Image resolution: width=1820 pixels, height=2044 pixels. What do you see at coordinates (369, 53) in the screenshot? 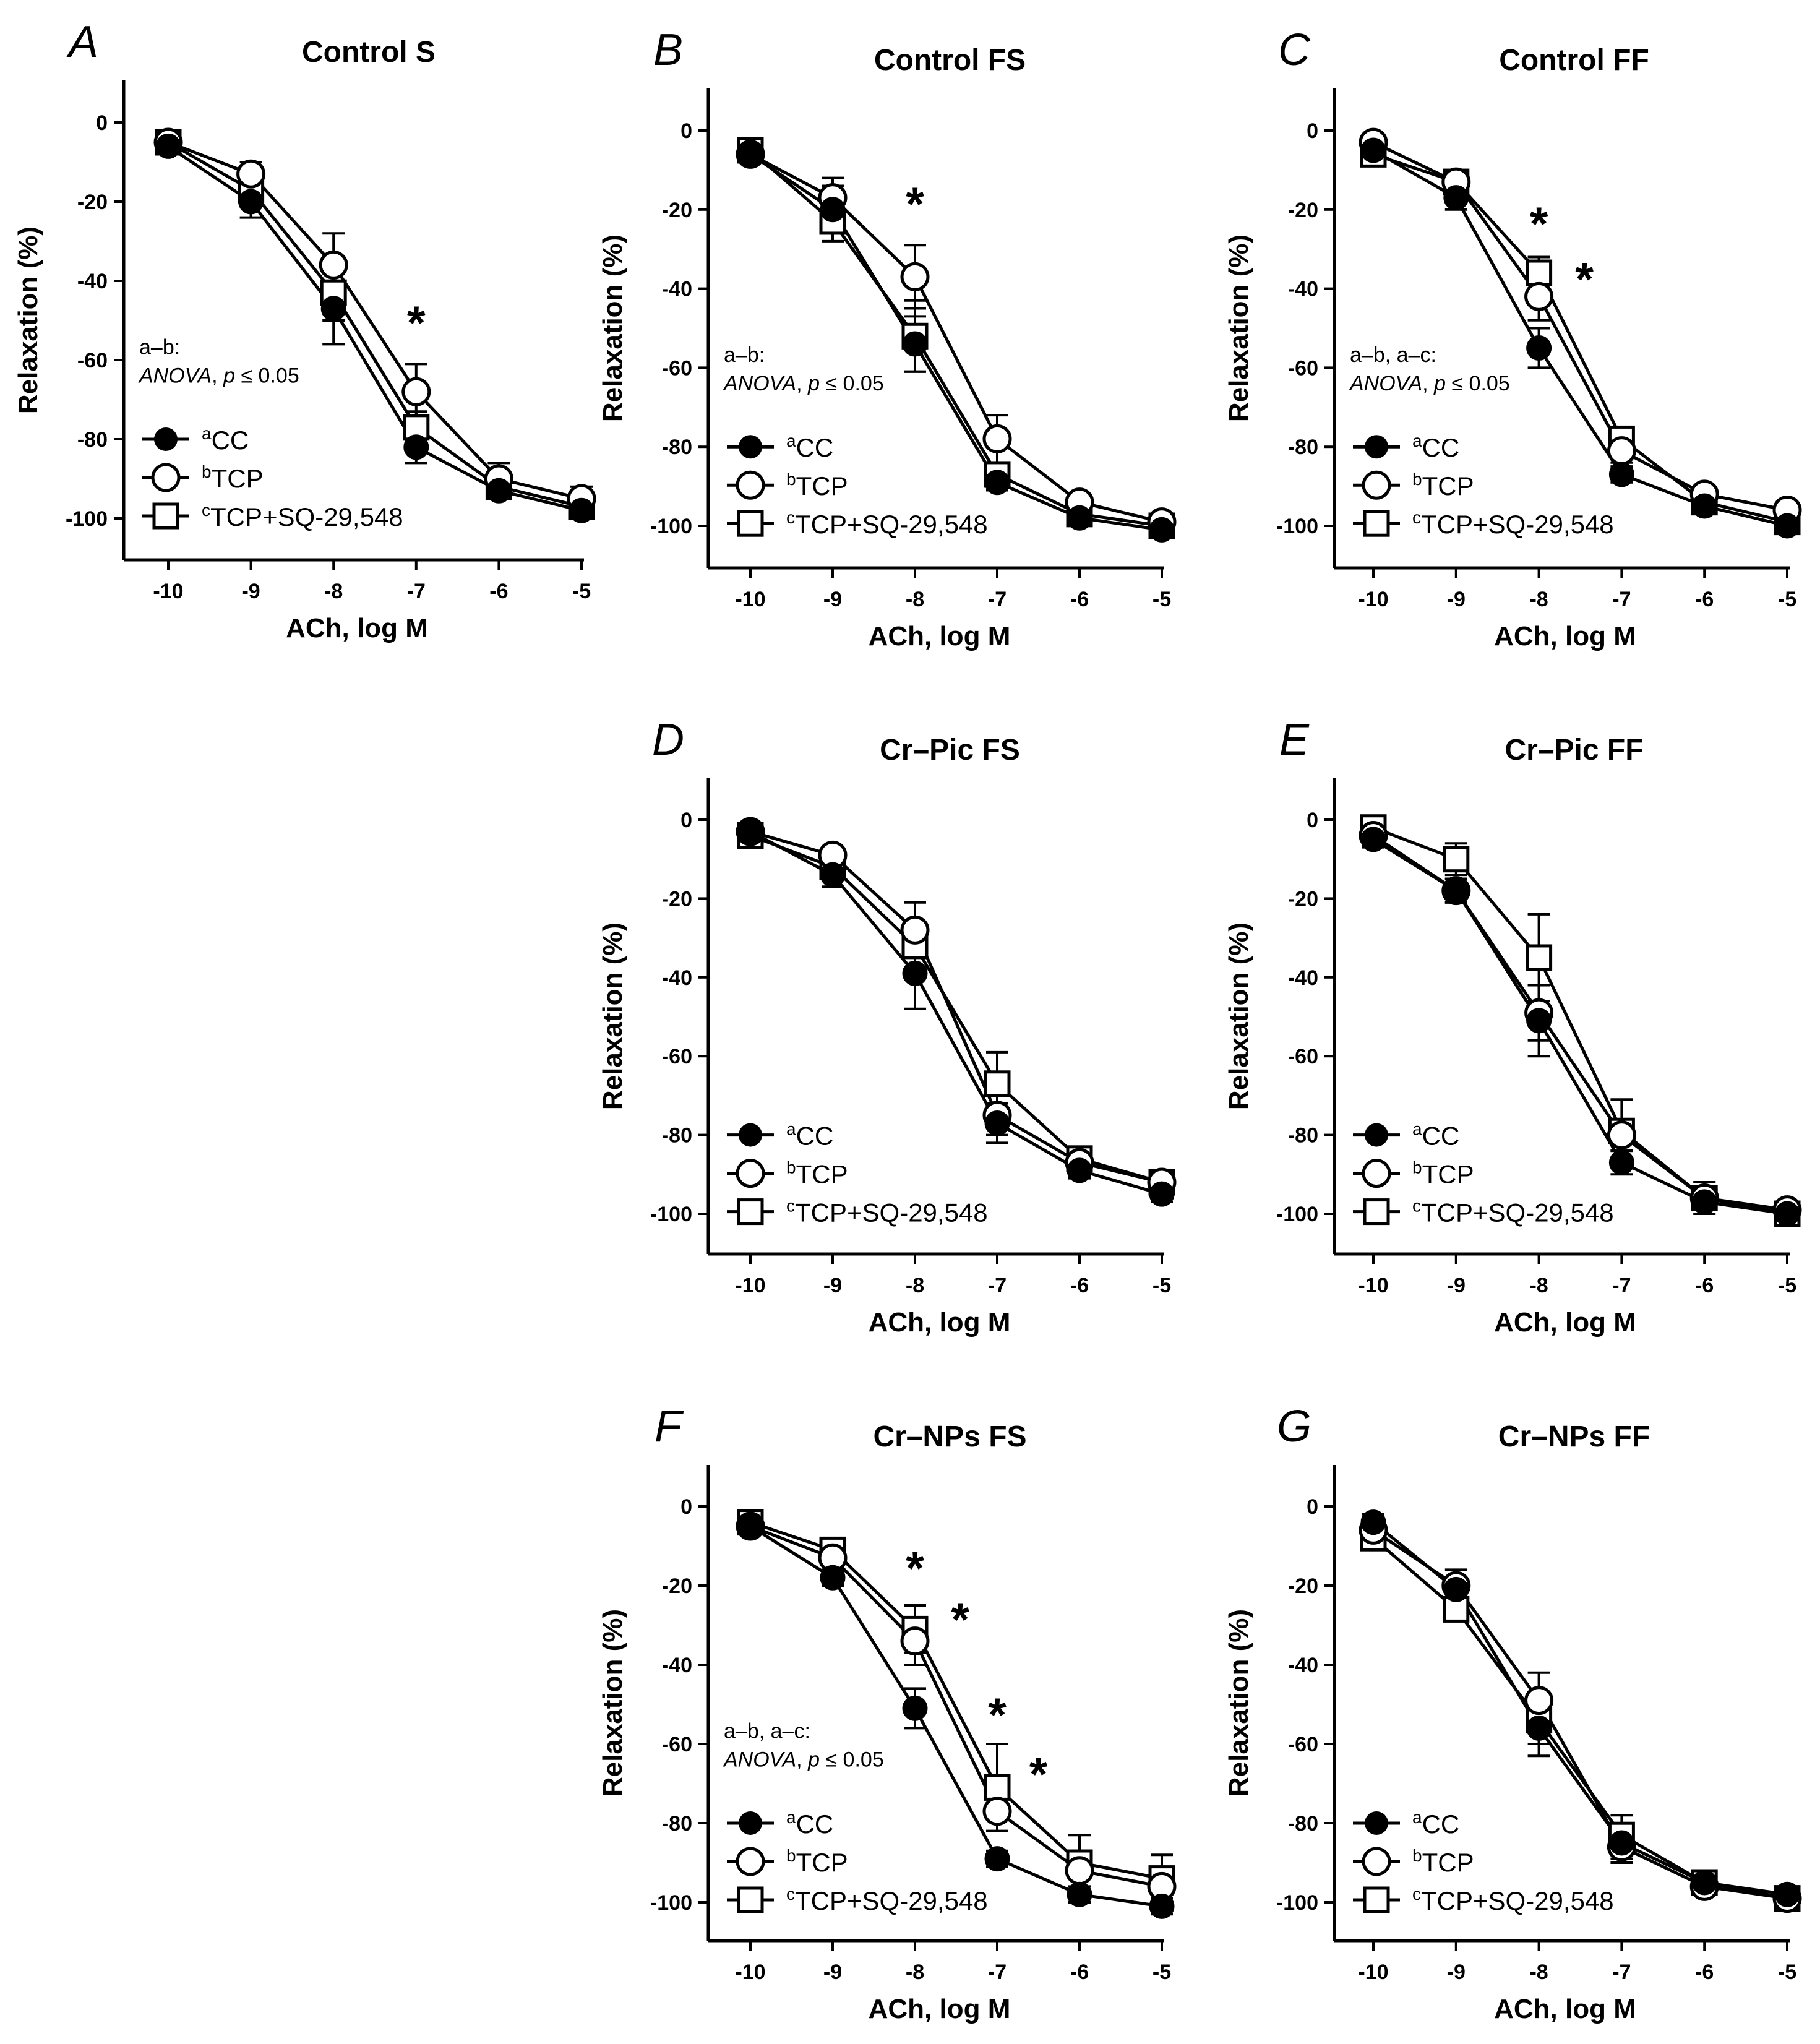
I see `panel-title: Control S` at bounding box center [369, 53].